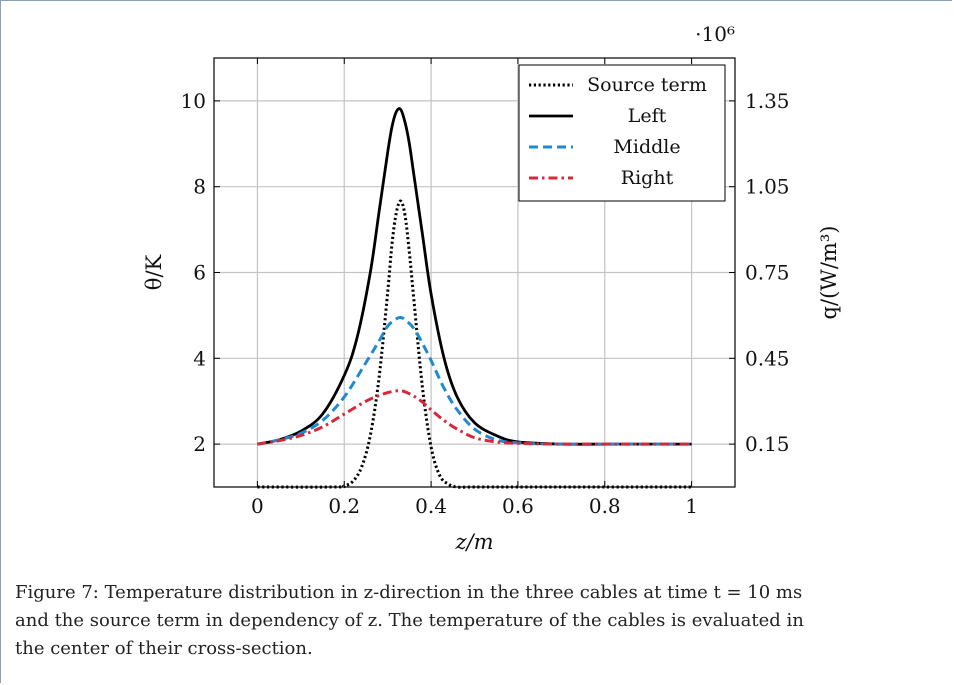  I want to click on y-left-tick-label: 8, so click(199, 187).